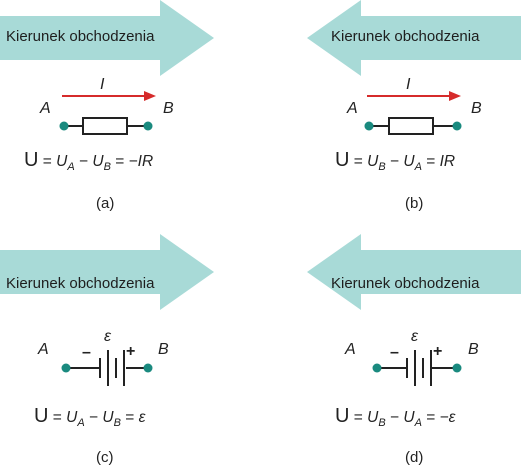 The height and width of the screenshot is (467, 521). Describe the element at coordinates (90, 417) in the screenshot. I see `equation: U = UA − UB = ε` at that location.